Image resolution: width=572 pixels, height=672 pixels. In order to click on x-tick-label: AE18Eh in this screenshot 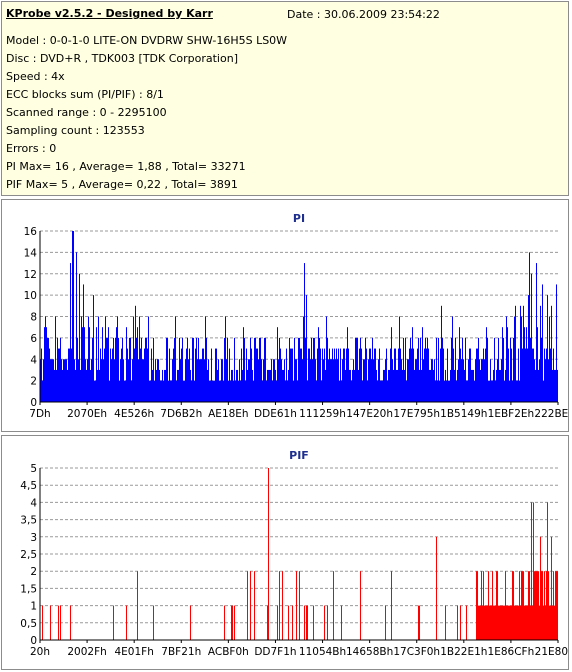, I will do `click(228, 414)`.